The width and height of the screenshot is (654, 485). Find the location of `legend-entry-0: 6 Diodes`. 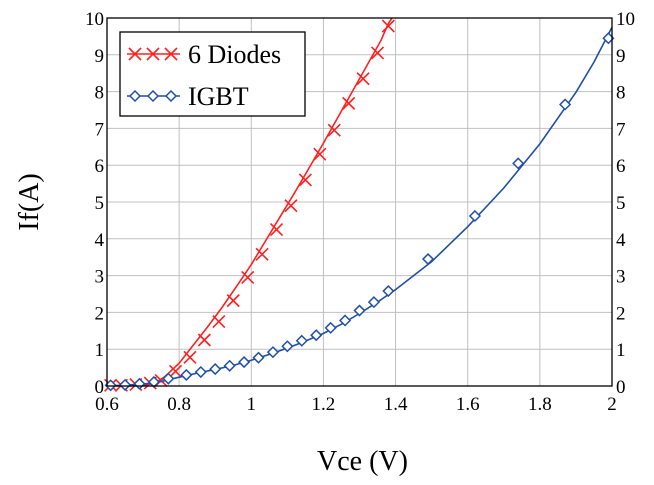

legend-entry-0: 6 Diodes is located at coordinates (204, 54).